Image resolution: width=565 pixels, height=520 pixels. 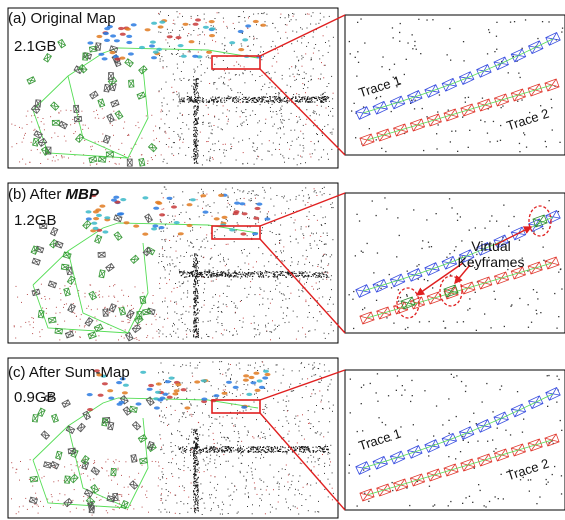 I want to click on panel-b-title-method: MBP, so click(x=82, y=194).